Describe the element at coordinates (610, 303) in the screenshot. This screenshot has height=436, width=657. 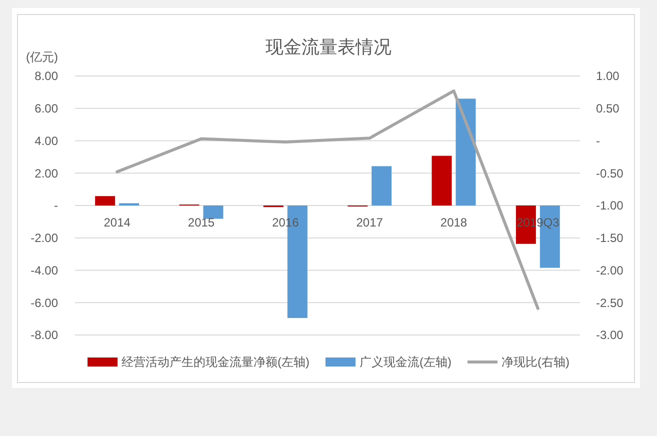
I see `y2-tick-label: -2.50` at that location.